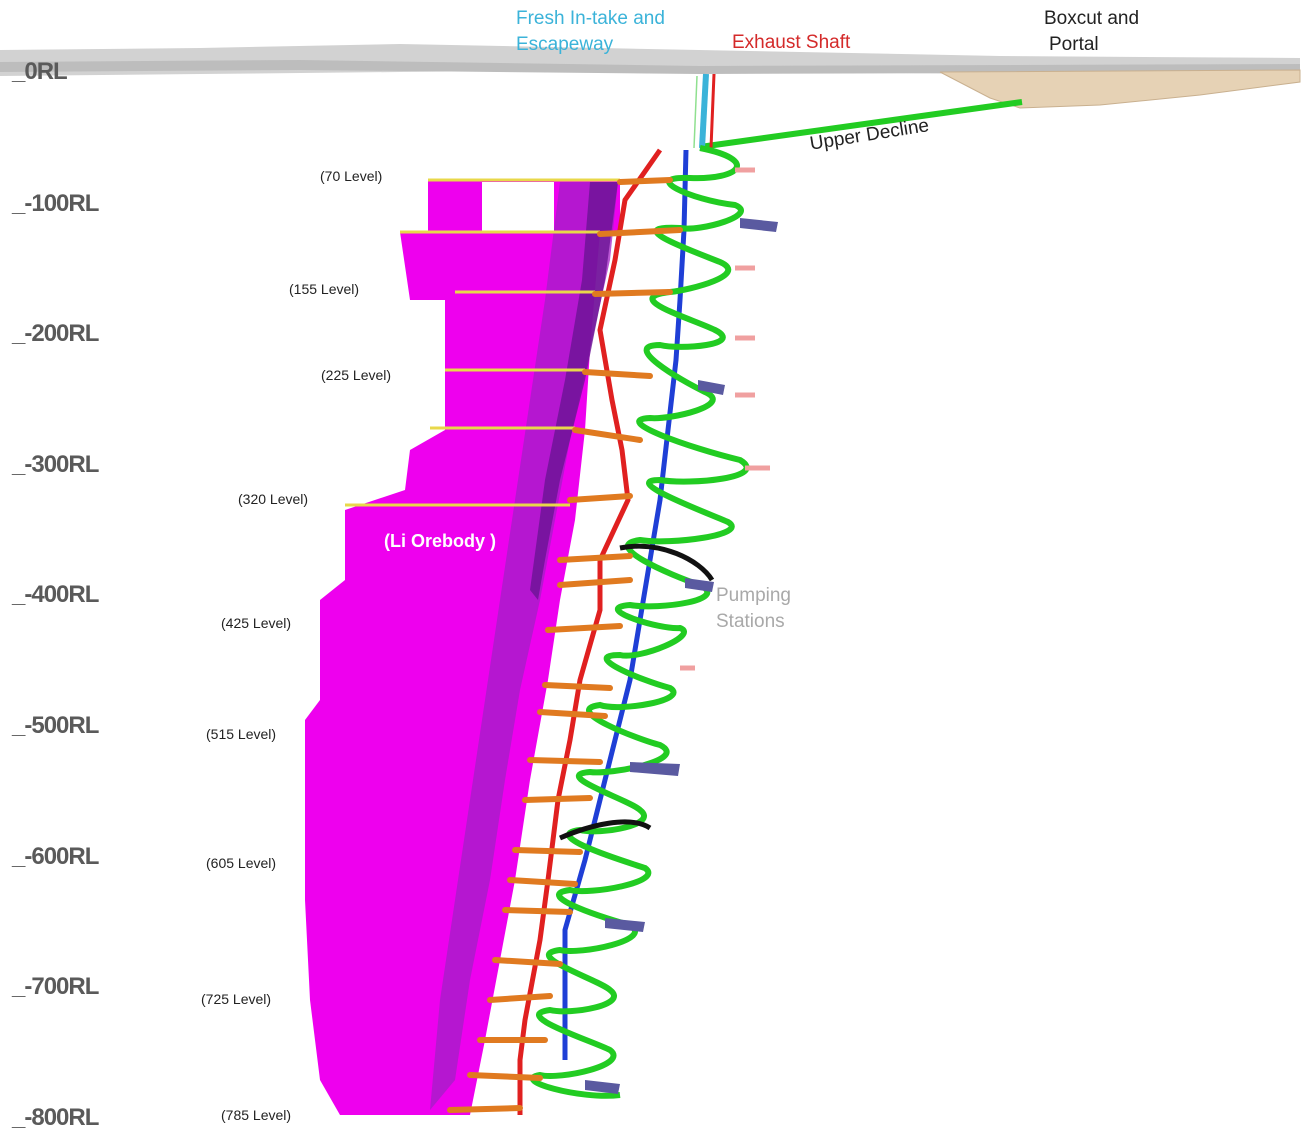 This screenshot has width=1307, height=1132. Describe the element at coordinates (273, 499) in the screenshot. I see `level-label: (320 Level)` at that location.